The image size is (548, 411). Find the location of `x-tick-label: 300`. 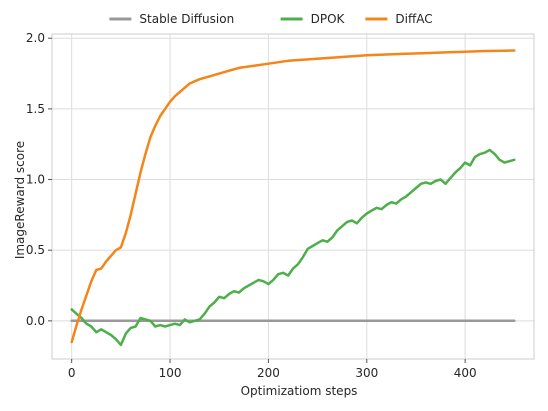

x-tick-label: 300 is located at coordinates (366, 373).